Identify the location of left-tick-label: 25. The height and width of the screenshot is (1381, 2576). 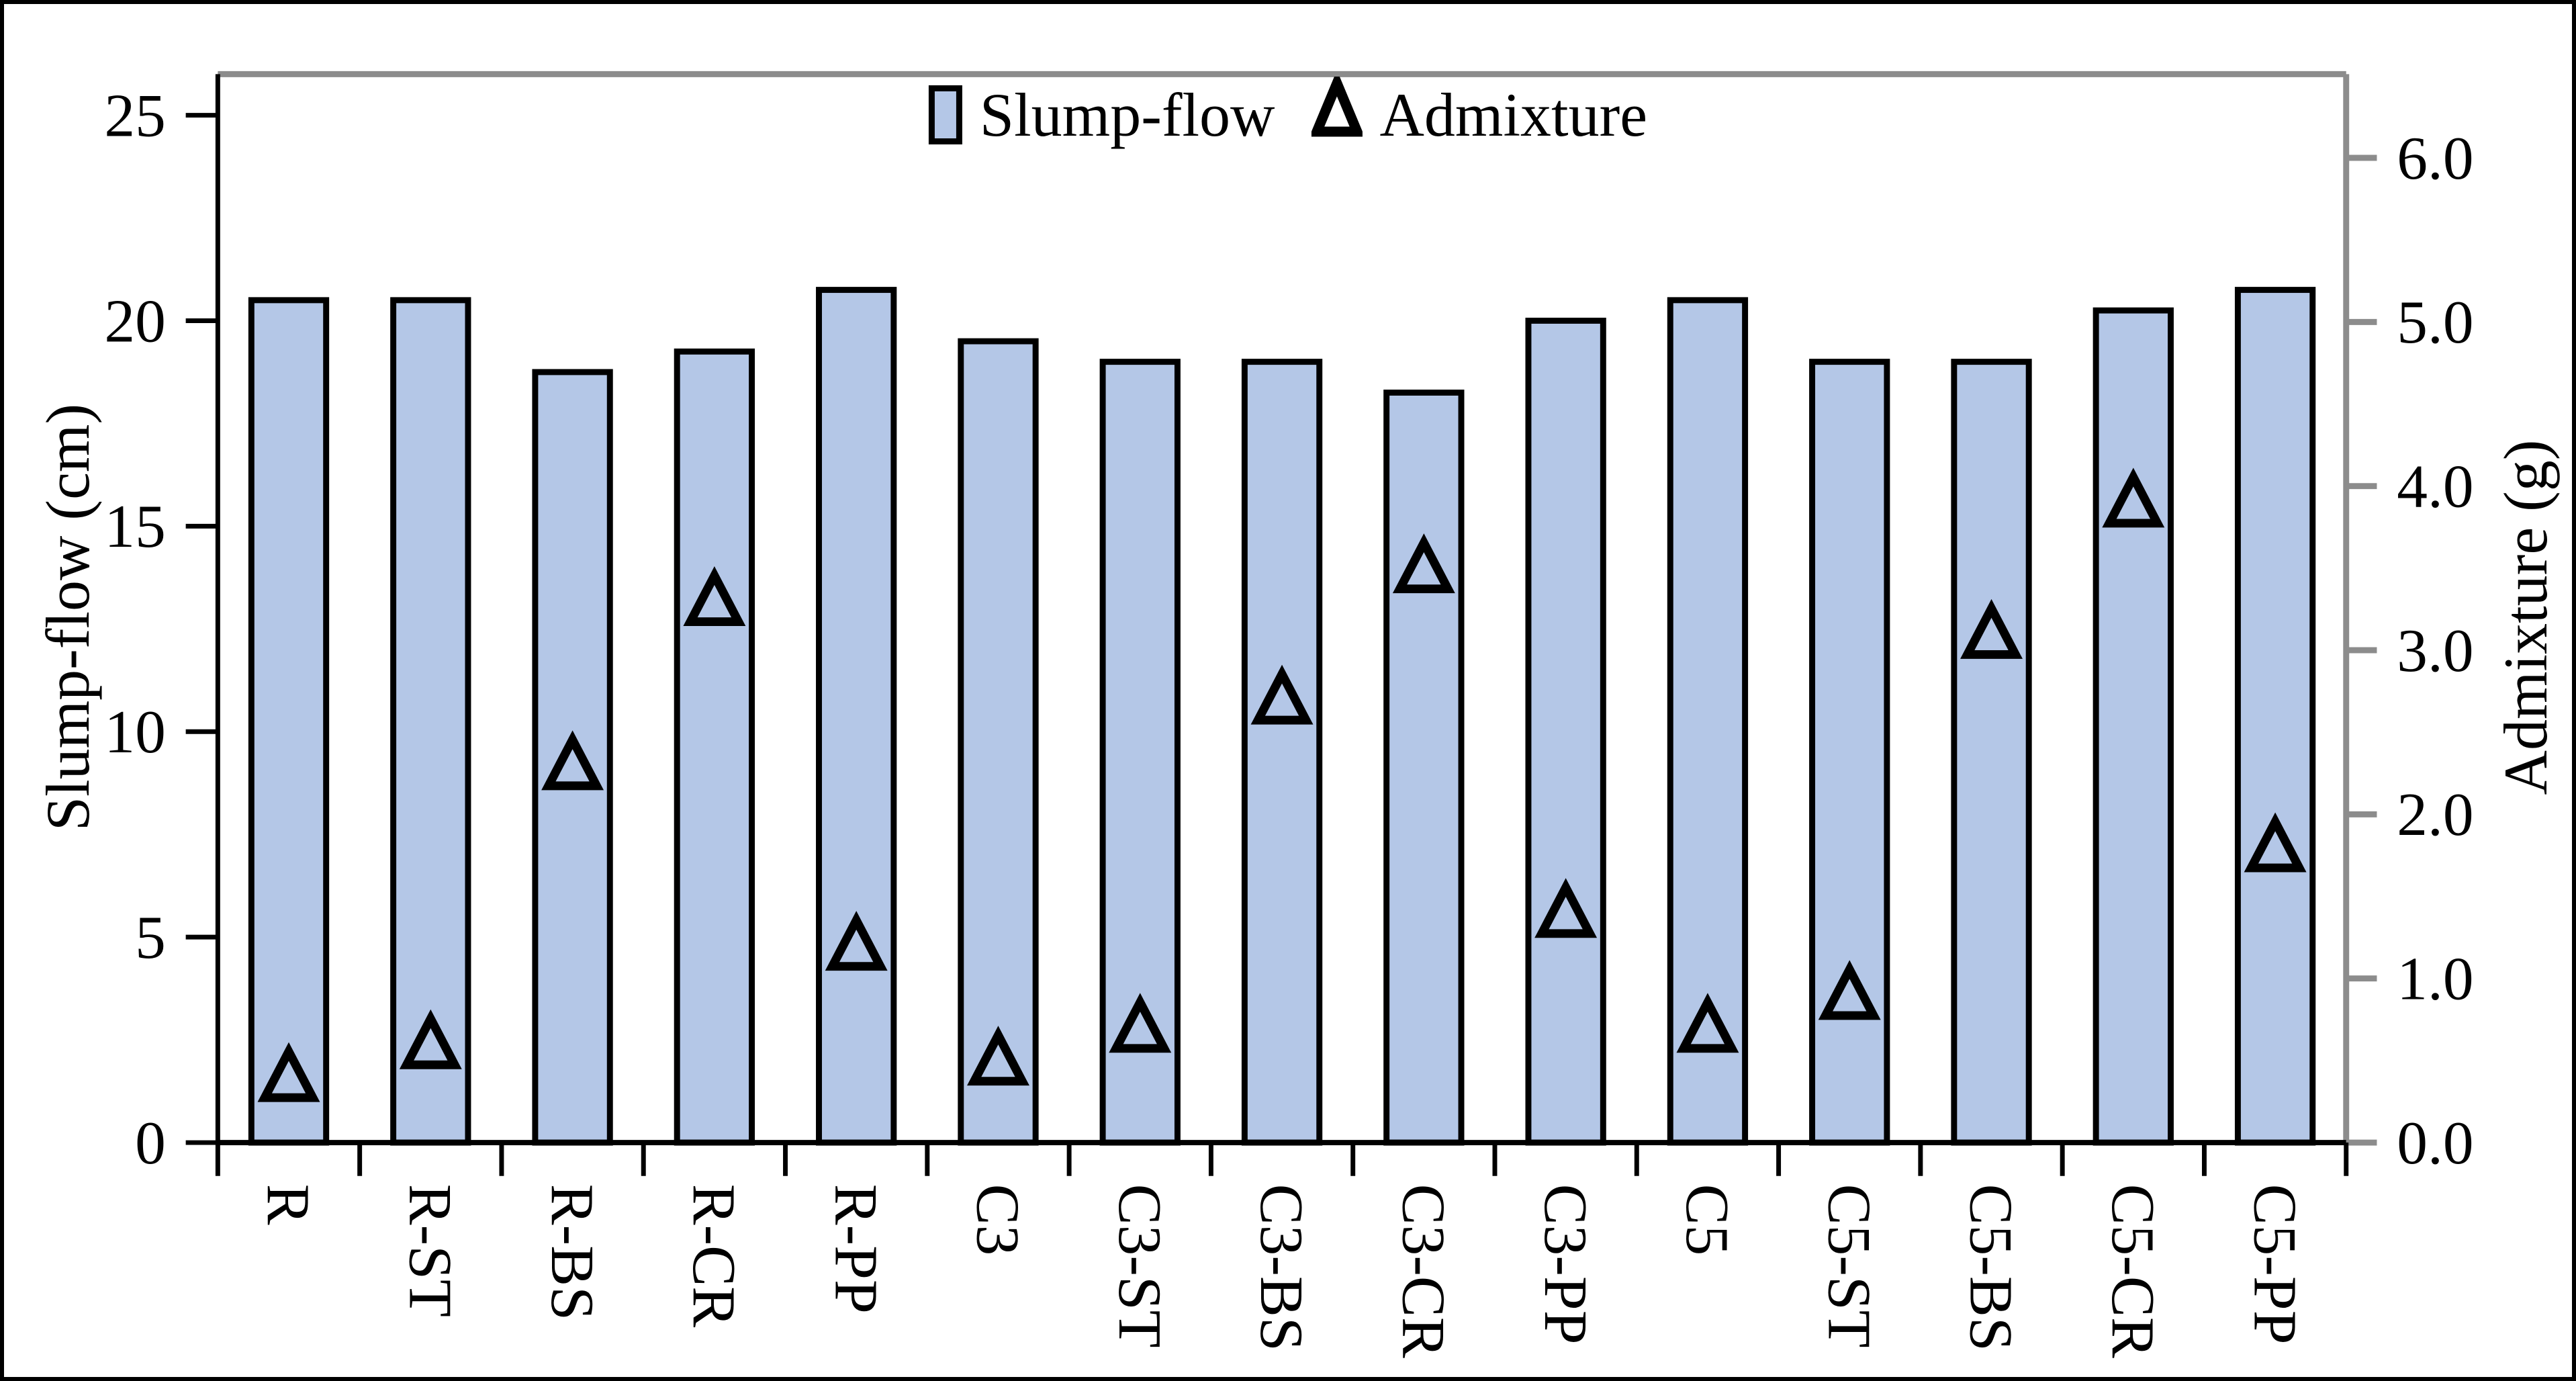
(134, 115).